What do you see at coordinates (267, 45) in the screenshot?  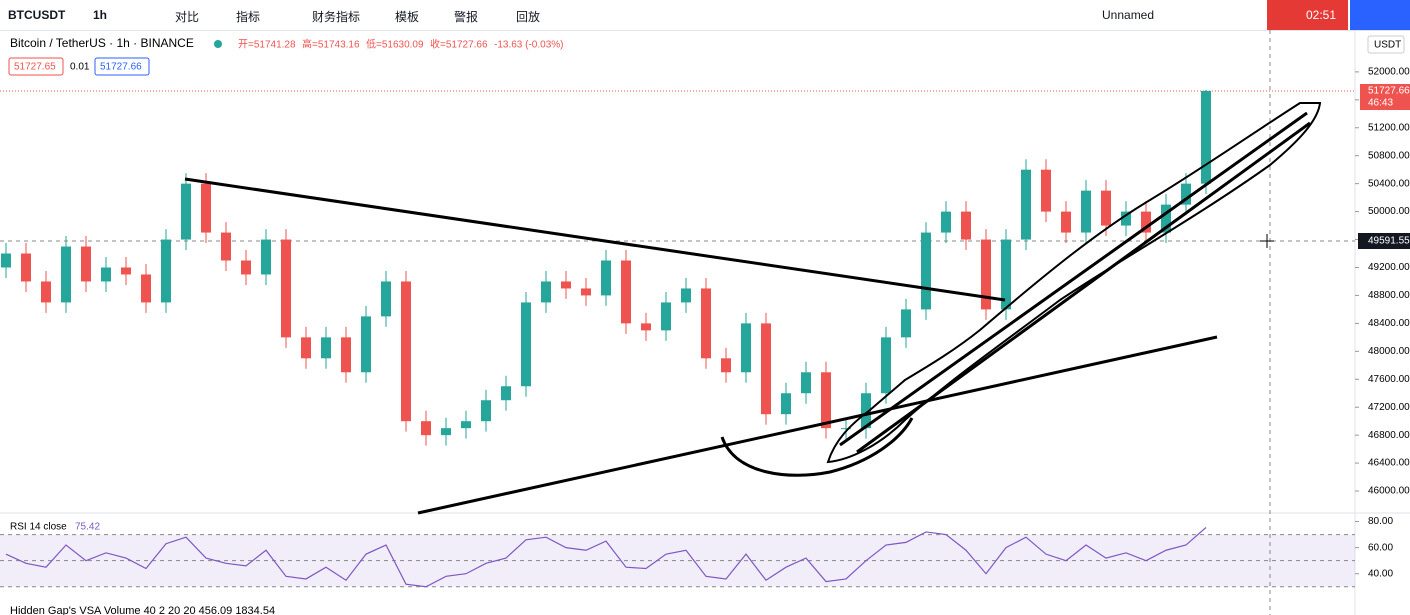 I see `ohlc: 开=51741.28` at bounding box center [267, 45].